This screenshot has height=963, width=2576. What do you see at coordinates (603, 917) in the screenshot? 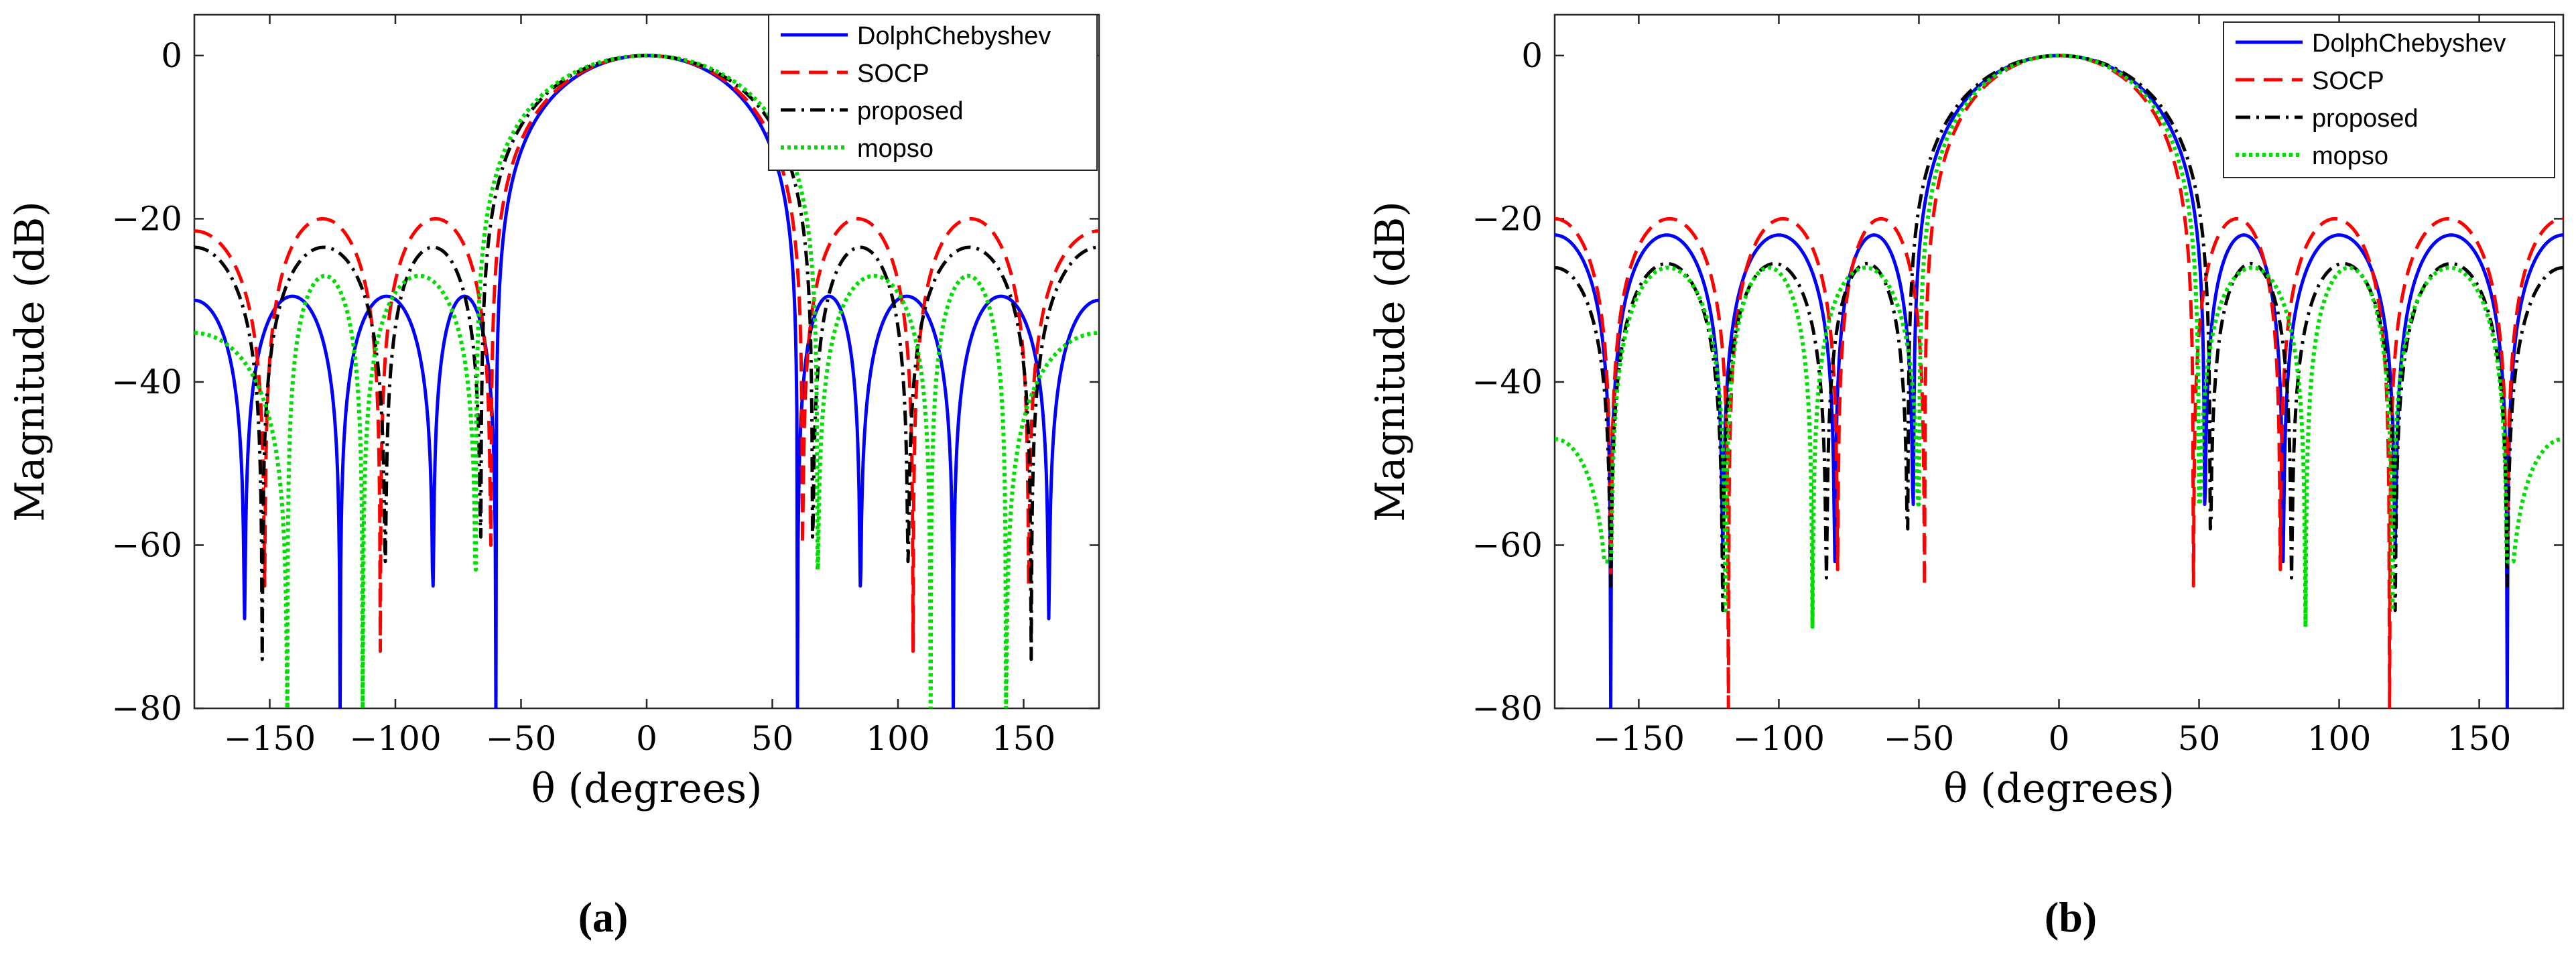
I see `panel-label: (a)` at bounding box center [603, 917].